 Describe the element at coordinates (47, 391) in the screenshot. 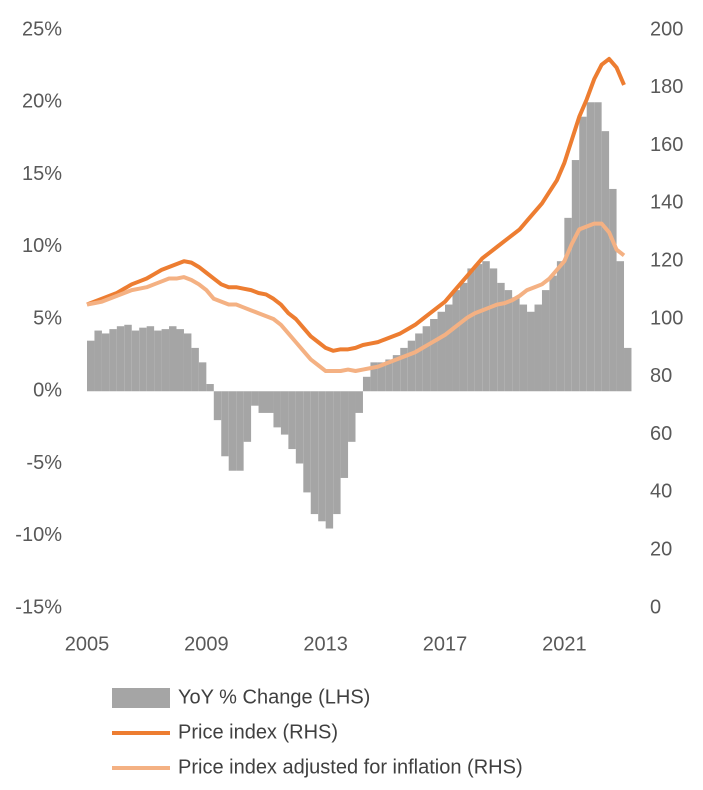

I see `y-tick-label: 0%` at that location.